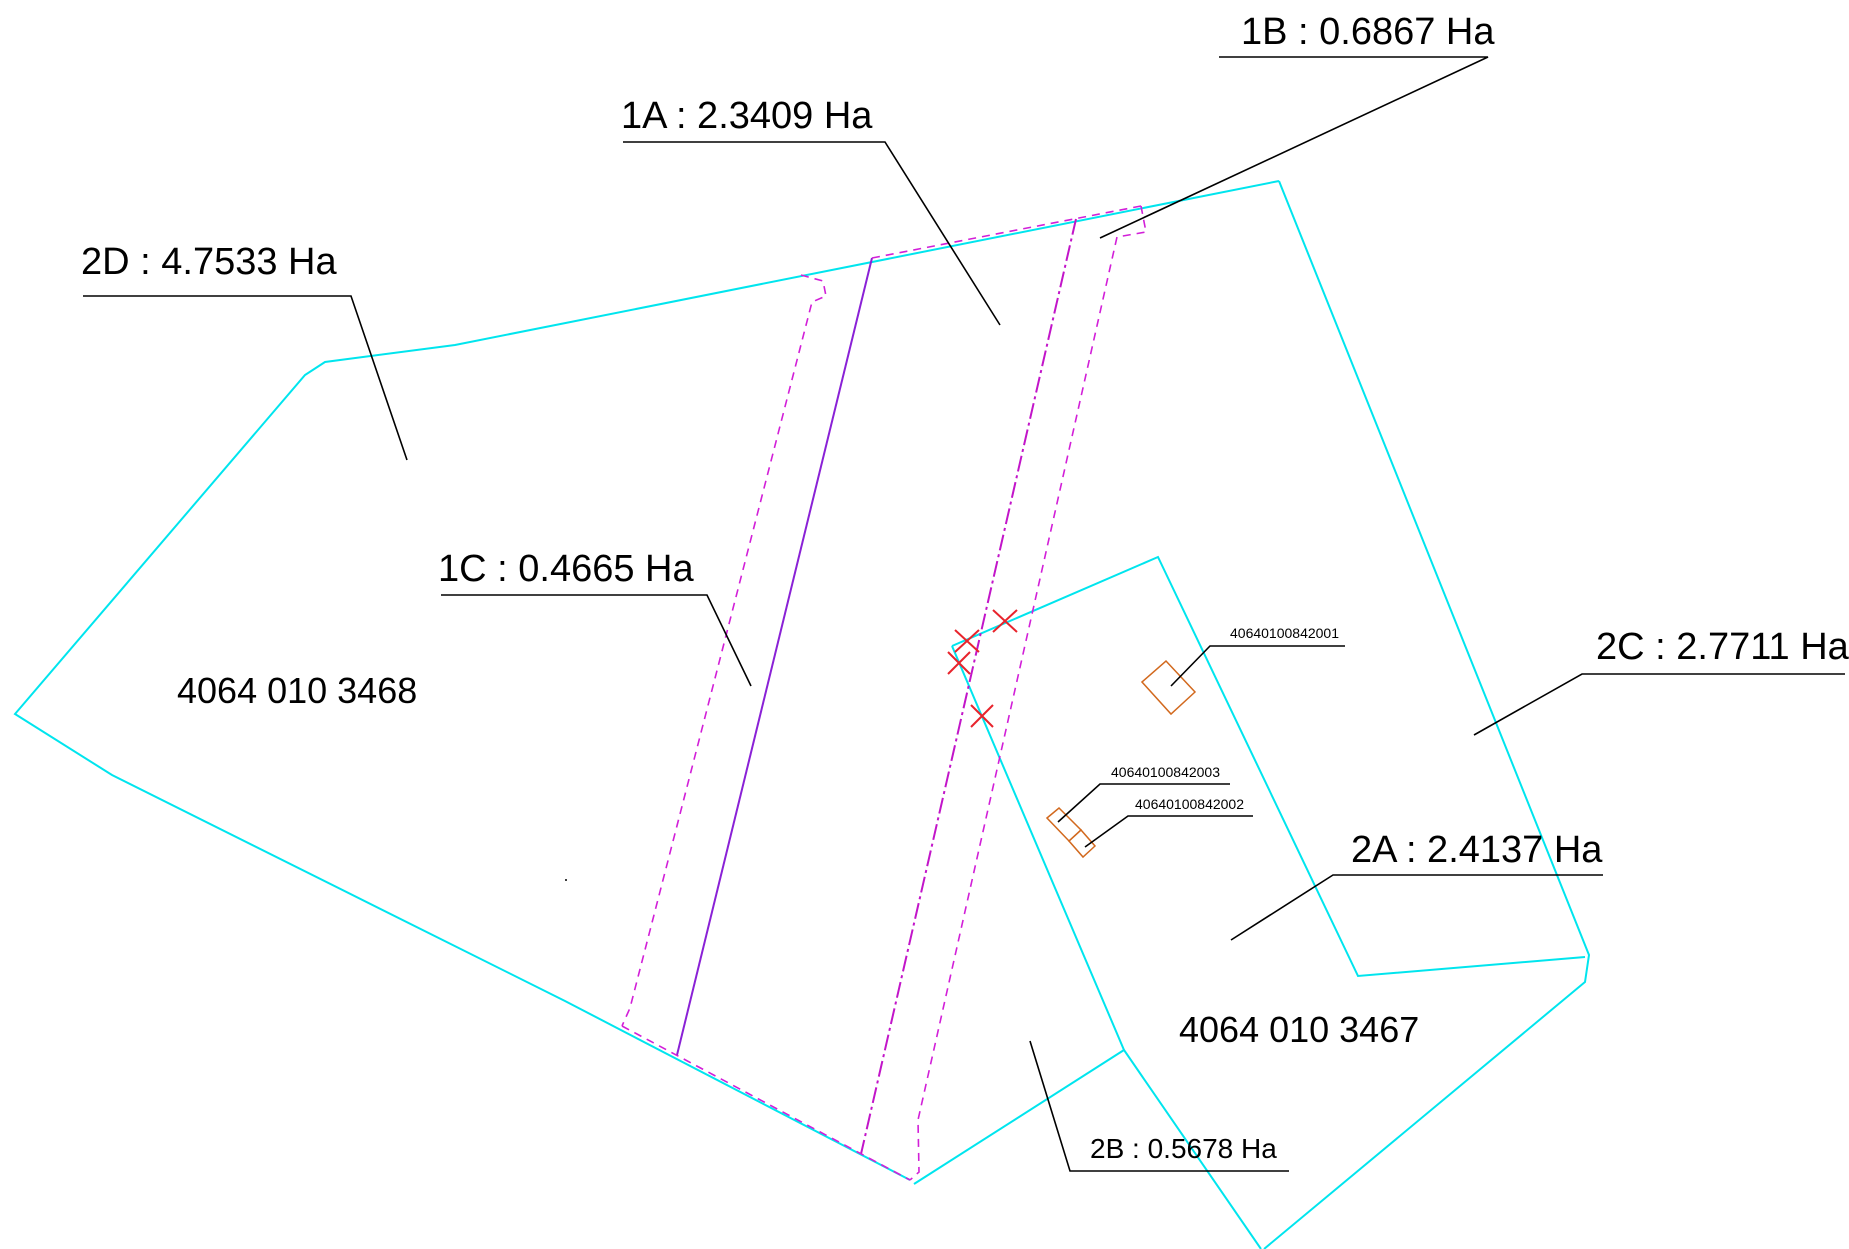 This screenshot has width=1849, height=1249. What do you see at coordinates (1189, 804) in the screenshot?
I see `building-id-002: 40640100842002` at bounding box center [1189, 804].